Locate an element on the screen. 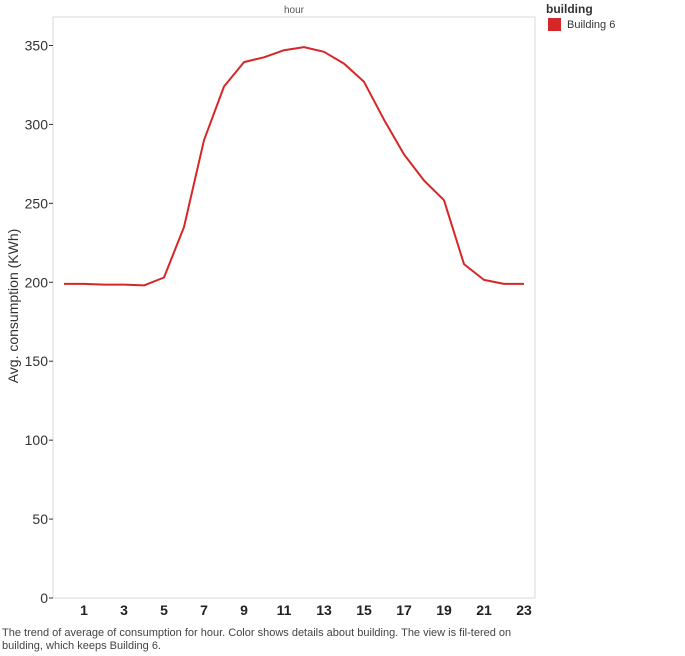  y-axis-label: Avg. consumption (KWh) is located at coordinates (13, 306).